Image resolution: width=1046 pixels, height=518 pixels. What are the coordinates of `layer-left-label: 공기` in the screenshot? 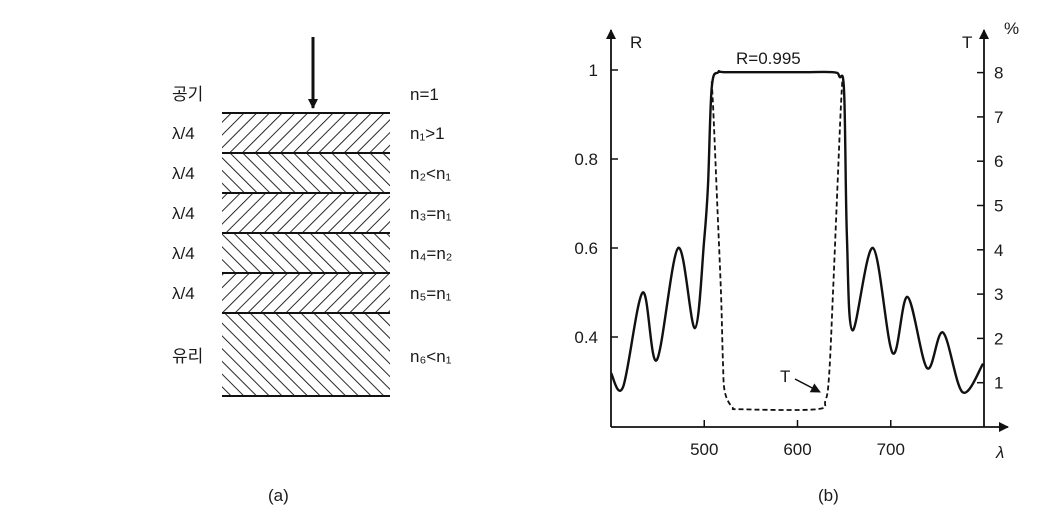 It's located at (187, 94).